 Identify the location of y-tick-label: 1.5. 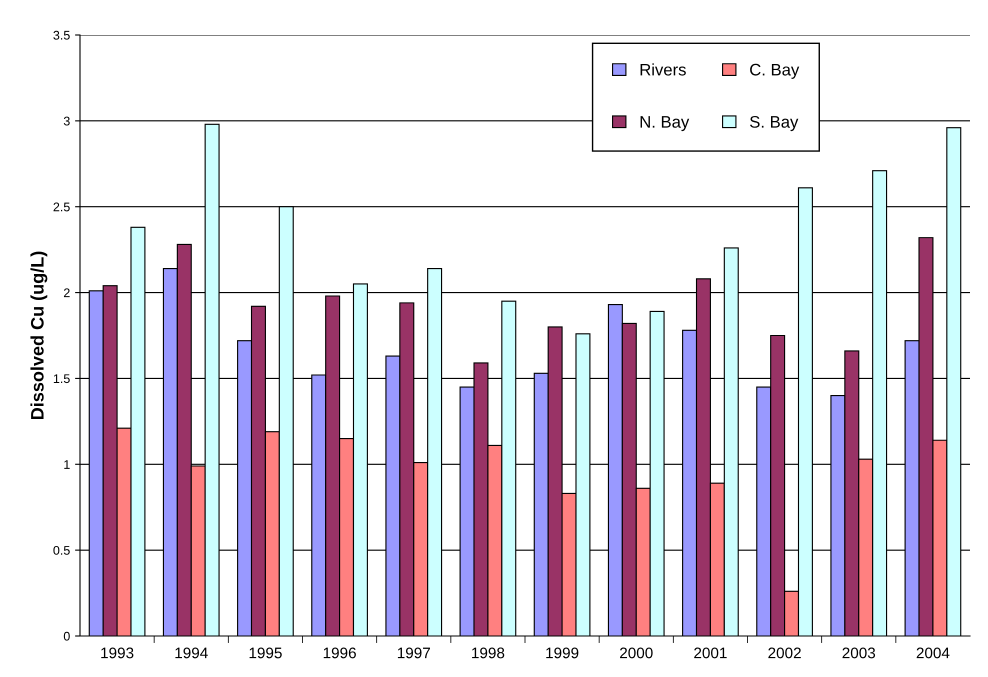
(62, 379).